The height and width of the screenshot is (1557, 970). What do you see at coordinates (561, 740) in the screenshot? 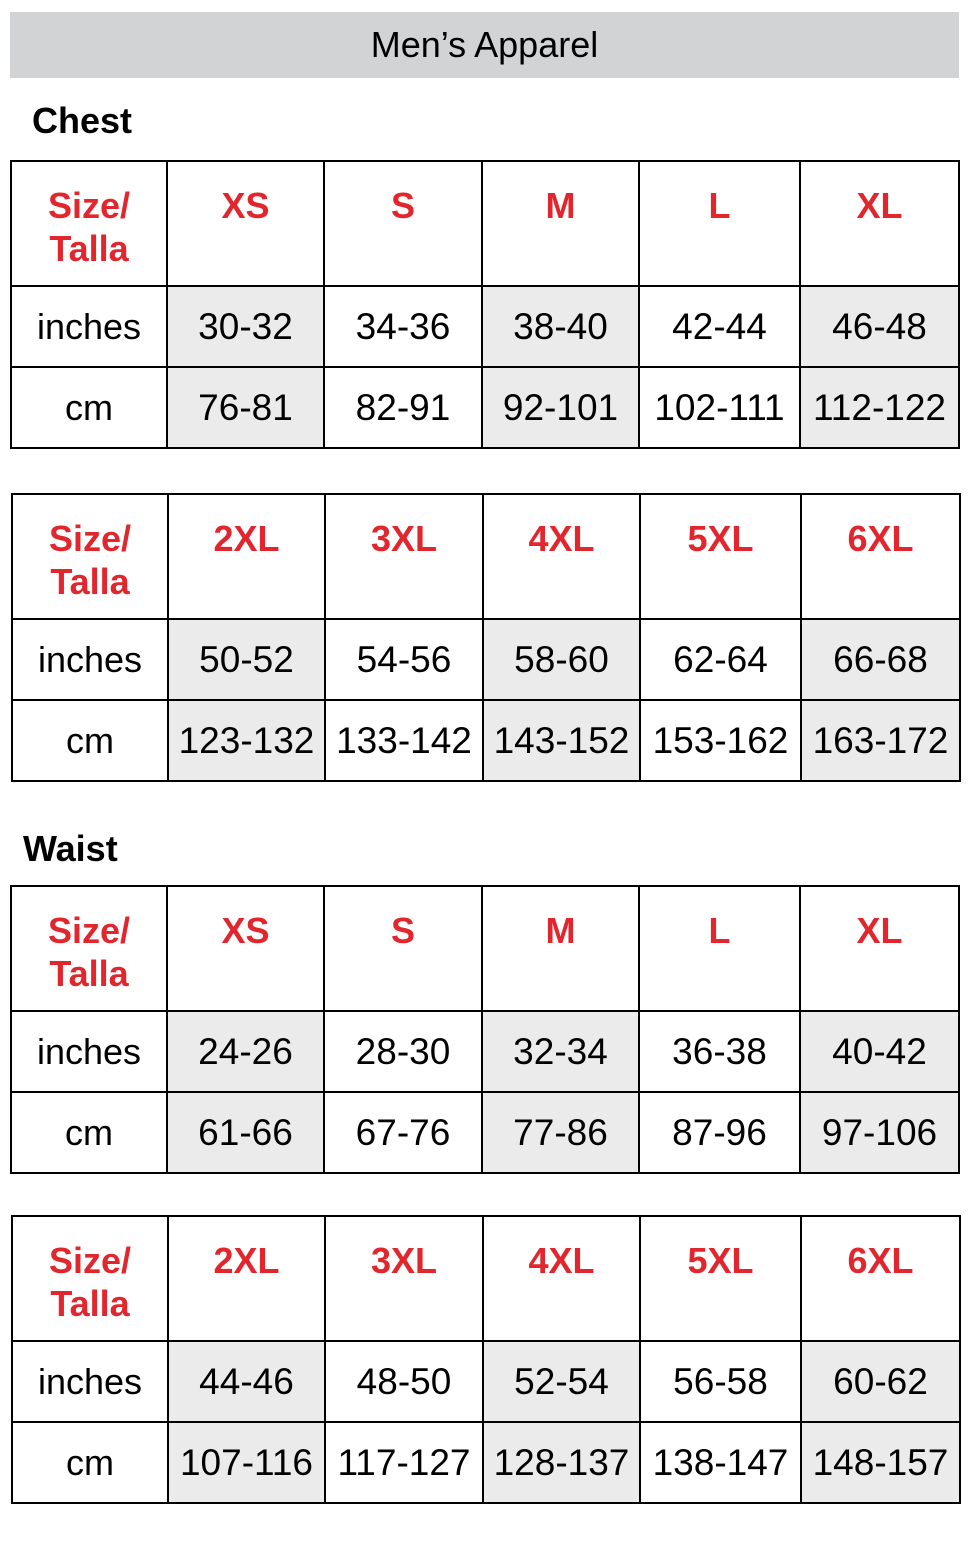
I see `measurement-cell: 143-152` at bounding box center [561, 740].